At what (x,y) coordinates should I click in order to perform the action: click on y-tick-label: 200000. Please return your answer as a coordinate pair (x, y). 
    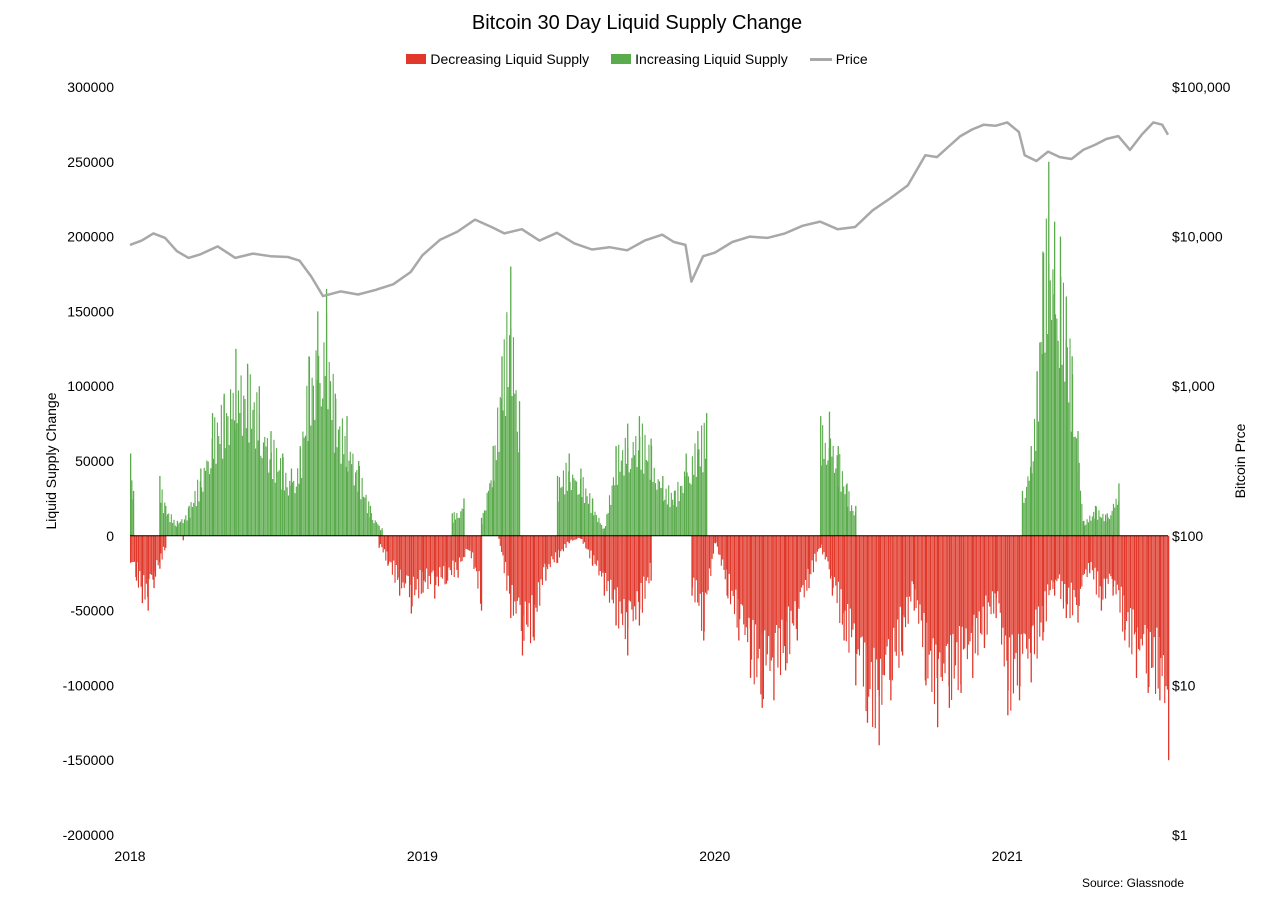
    Looking at the image, I should click on (90, 237).